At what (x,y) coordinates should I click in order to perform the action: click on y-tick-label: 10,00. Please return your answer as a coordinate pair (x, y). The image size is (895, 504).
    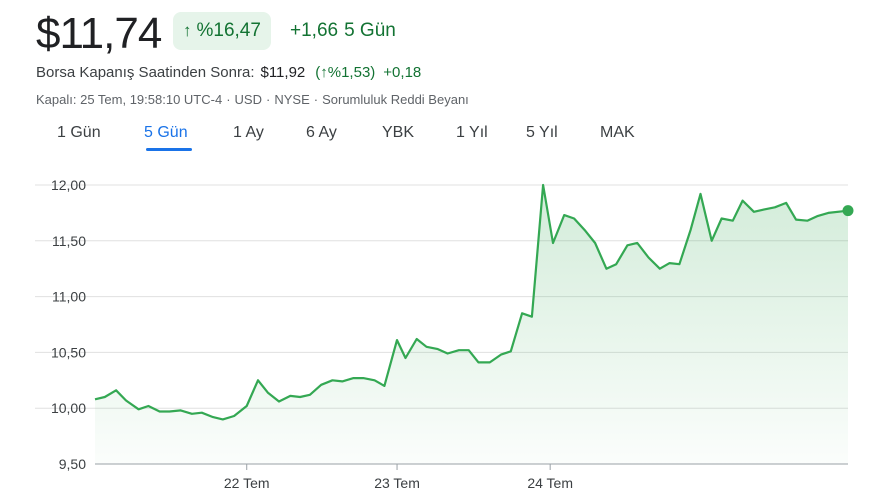
    Looking at the image, I should click on (68, 408).